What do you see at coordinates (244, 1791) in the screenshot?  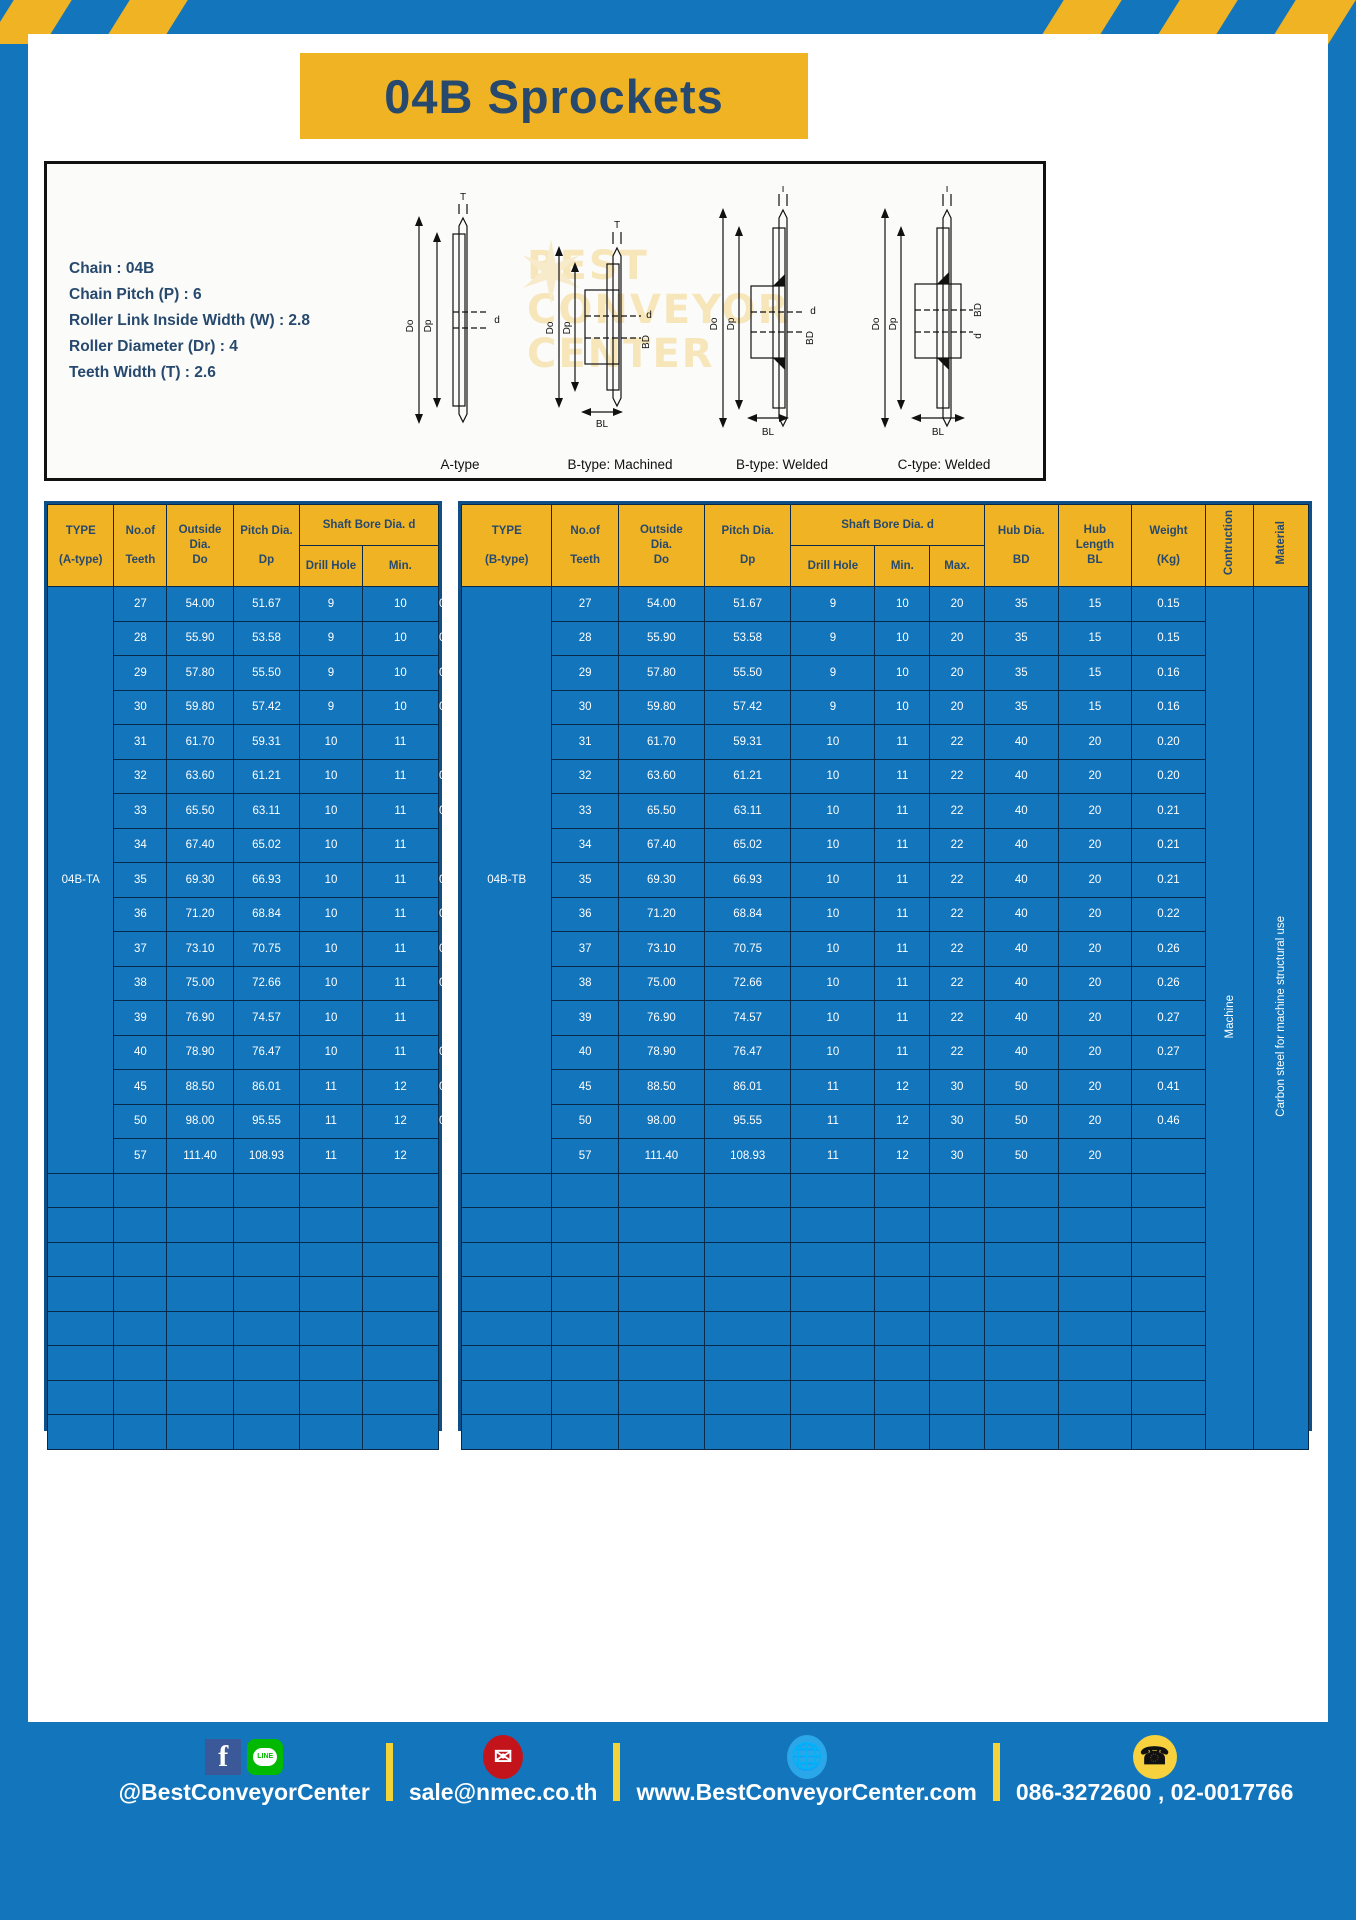 I see `footer-facebook-handle: @BestConveyorCenter` at bounding box center [244, 1791].